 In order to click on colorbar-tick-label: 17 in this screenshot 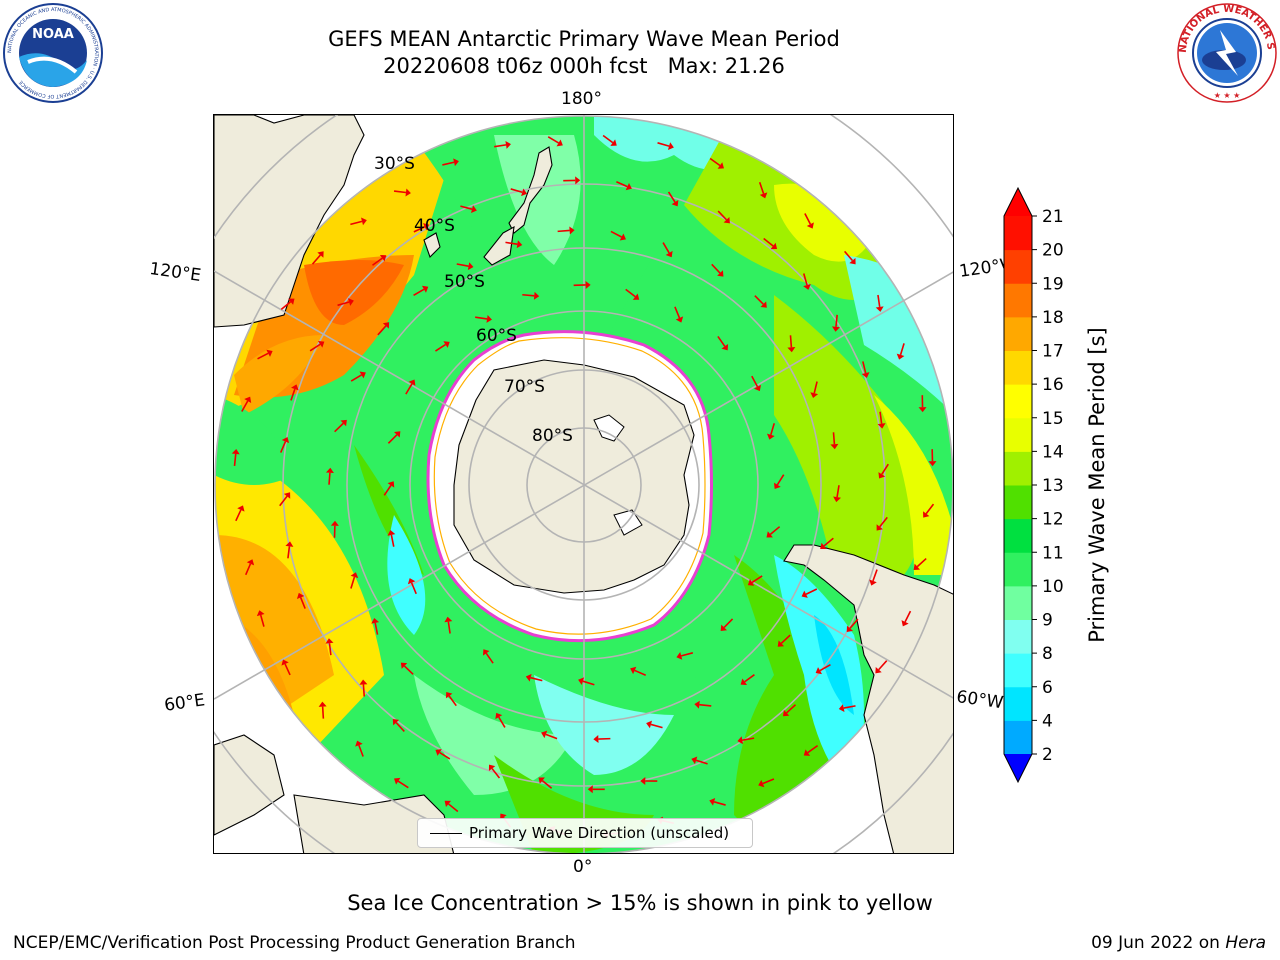, I will do `click(1053, 352)`.